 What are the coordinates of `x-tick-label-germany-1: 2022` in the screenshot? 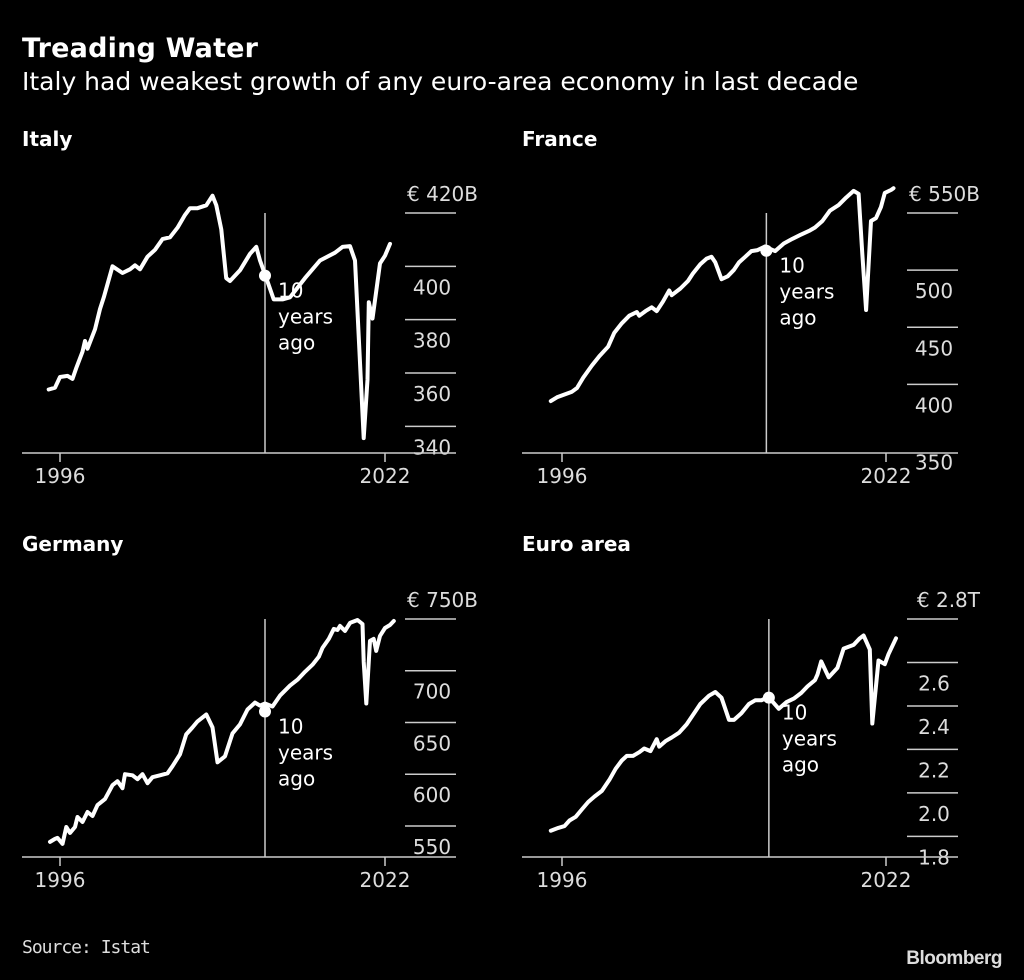 It's located at (385, 880).